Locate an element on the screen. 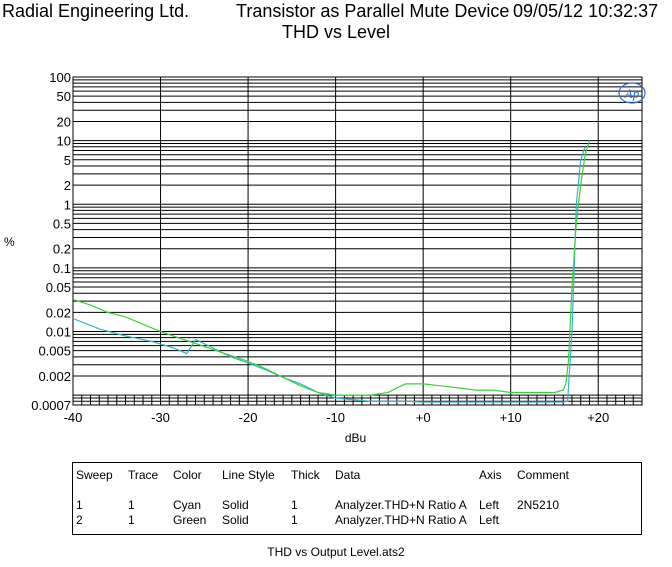 The width and height of the screenshot is (672, 567). x-tick-label: -20 is located at coordinates (248, 417).